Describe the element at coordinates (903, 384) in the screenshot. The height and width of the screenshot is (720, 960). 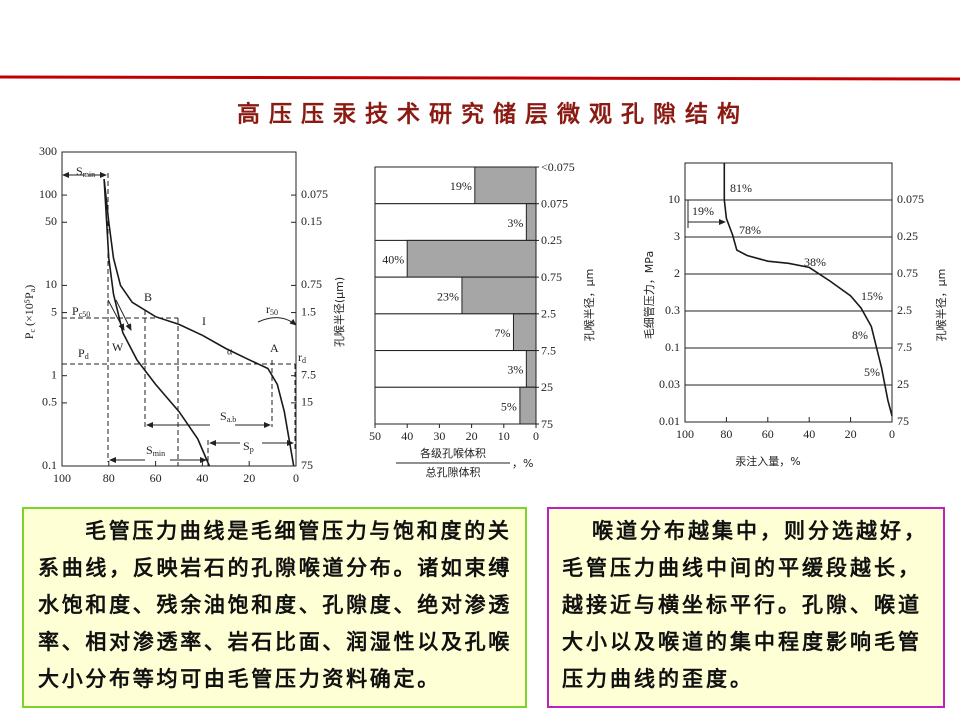
I see `y2-tick-label: 25` at that location.